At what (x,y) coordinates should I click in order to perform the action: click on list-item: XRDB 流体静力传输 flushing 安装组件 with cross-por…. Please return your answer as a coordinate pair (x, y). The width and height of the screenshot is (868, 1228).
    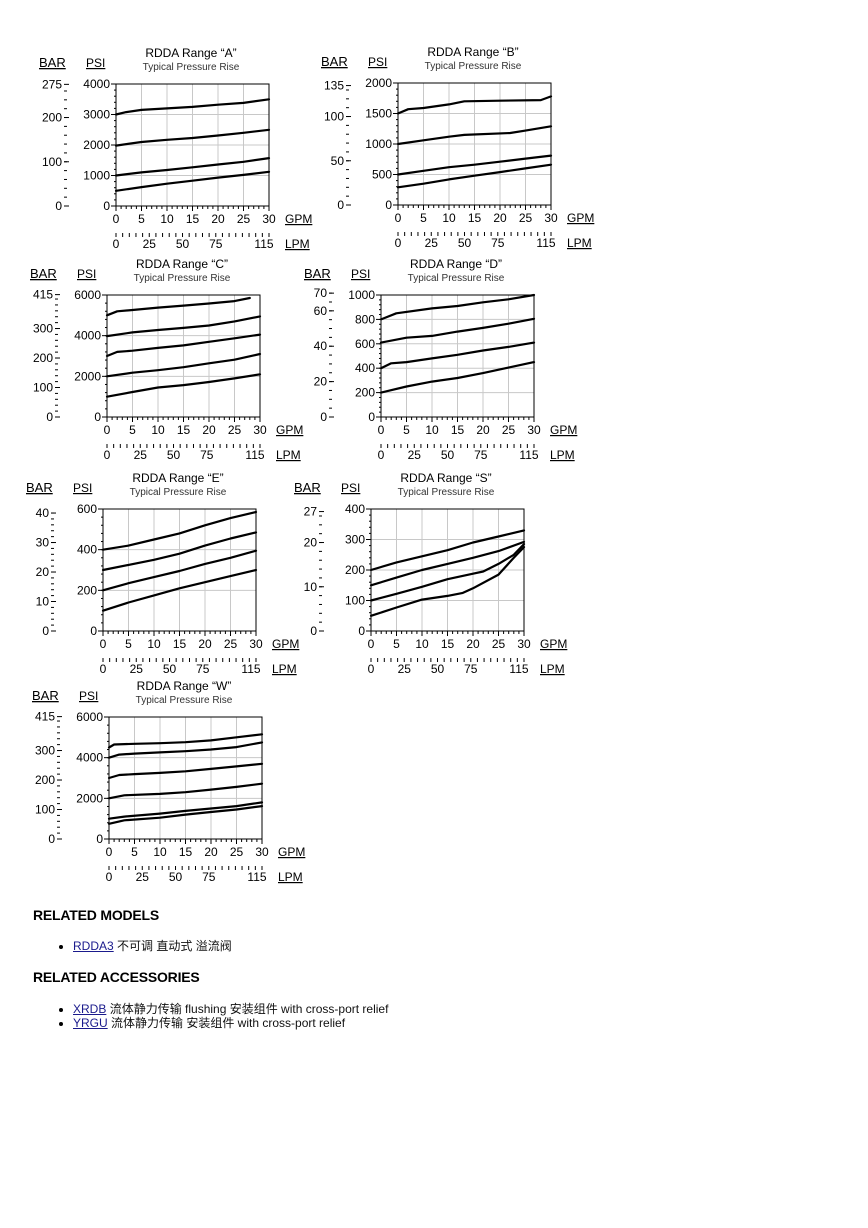
    Looking at the image, I should click on (230, 1009).